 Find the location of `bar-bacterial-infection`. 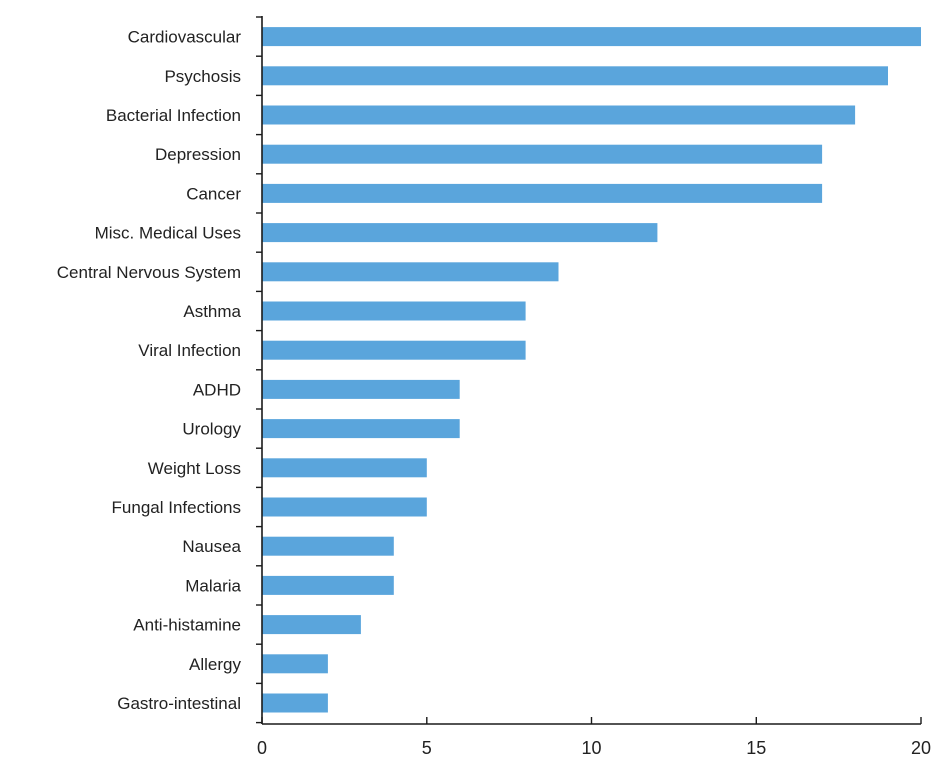

bar-bacterial-infection is located at coordinates (559, 115).